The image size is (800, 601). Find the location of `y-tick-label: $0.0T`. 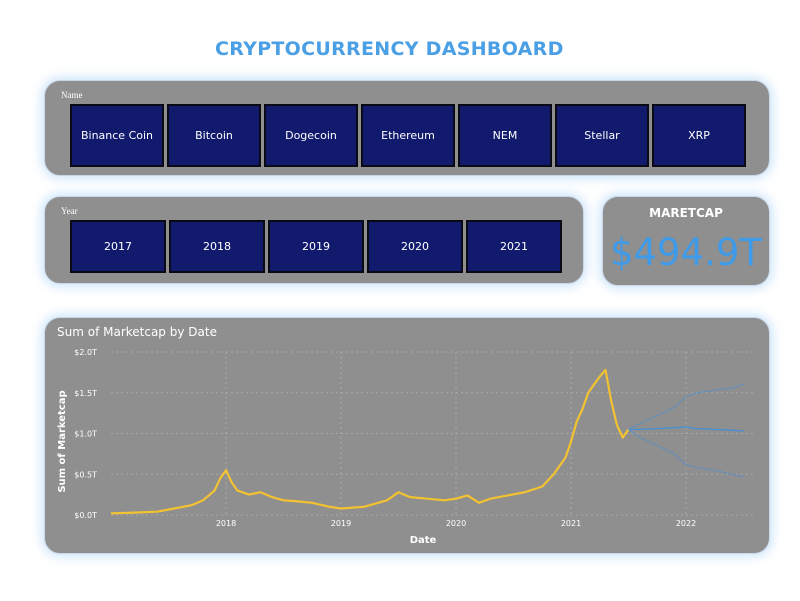

y-tick-label: $0.0T is located at coordinates (85, 515).